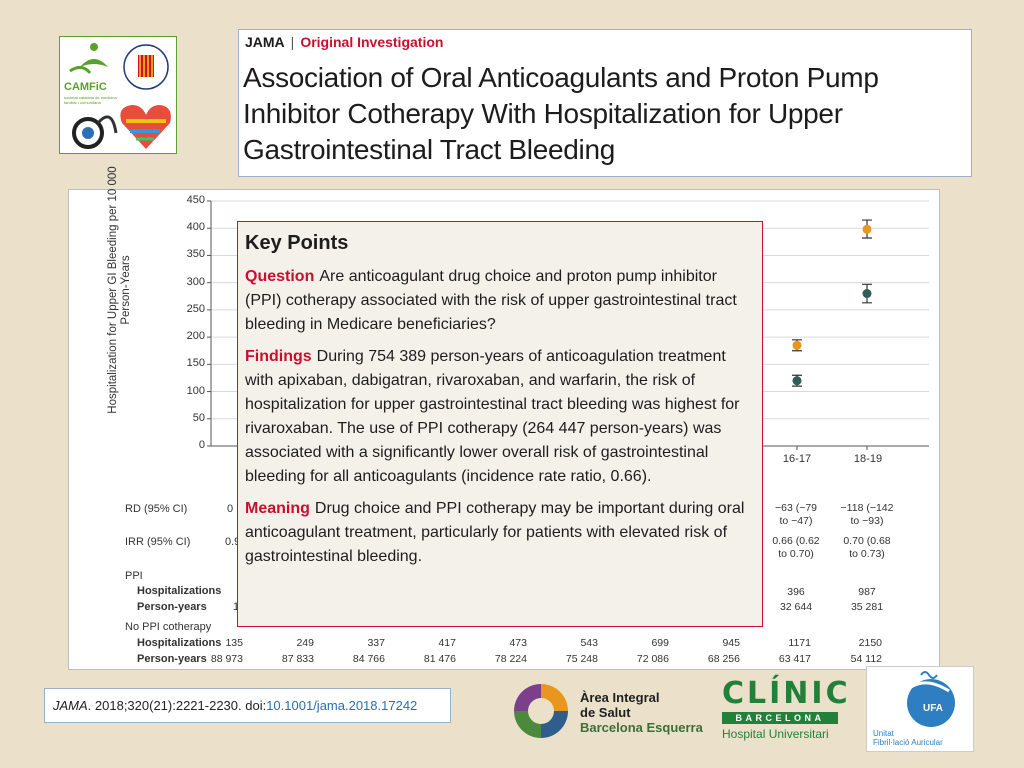 This screenshot has width=1024, height=768. What do you see at coordinates (641, 727) in the screenshot?
I see `area-integral-line3: Barcelona Esquerra` at bounding box center [641, 727].